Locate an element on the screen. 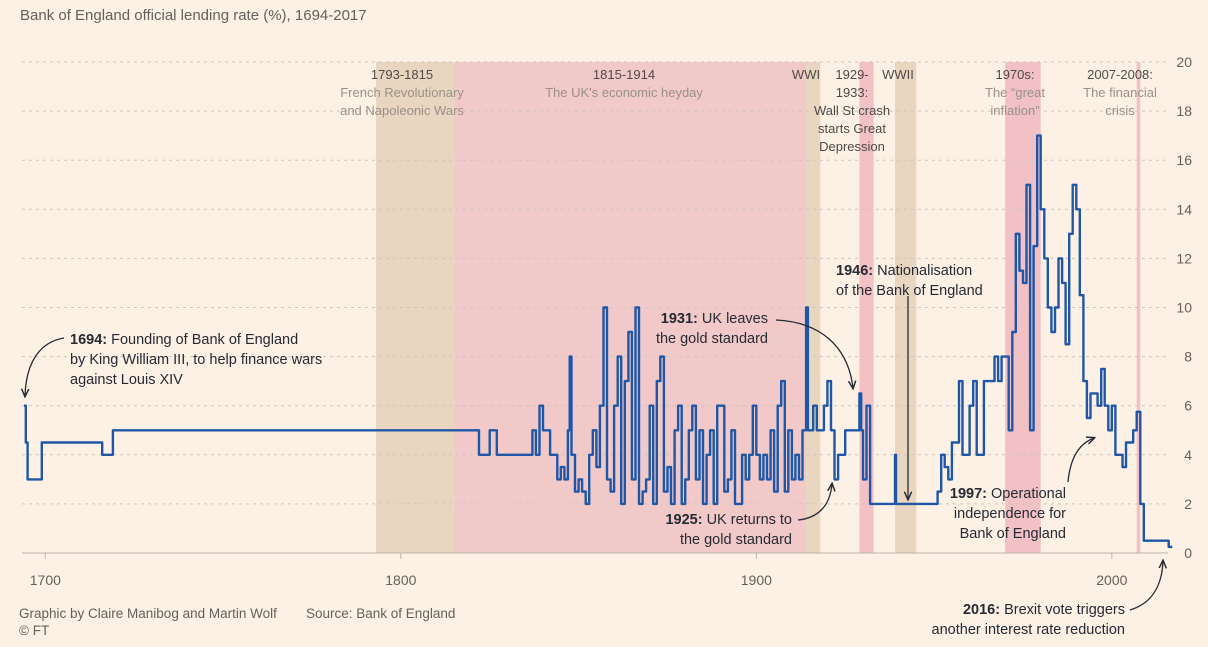 The image size is (1208, 647). period-label-3-1: 1933: is located at coordinates (852, 92).